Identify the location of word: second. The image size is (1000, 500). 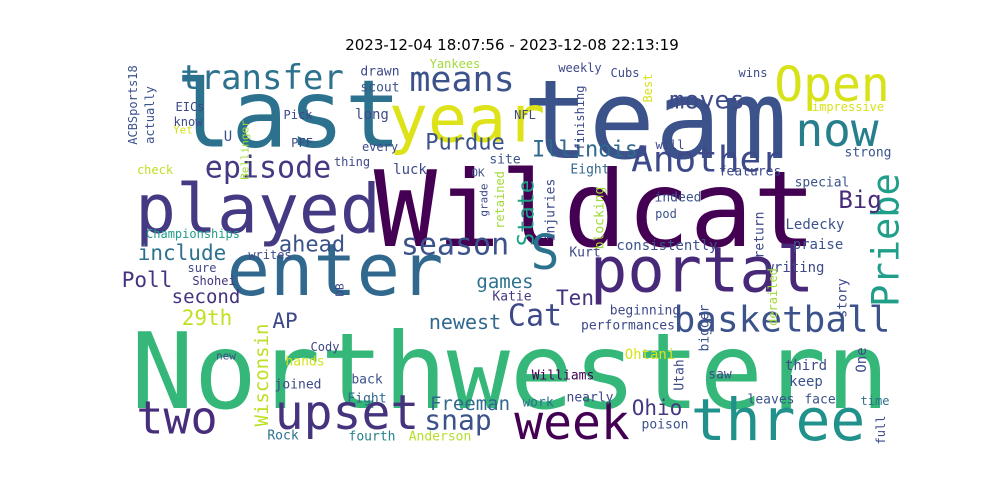
(206, 297).